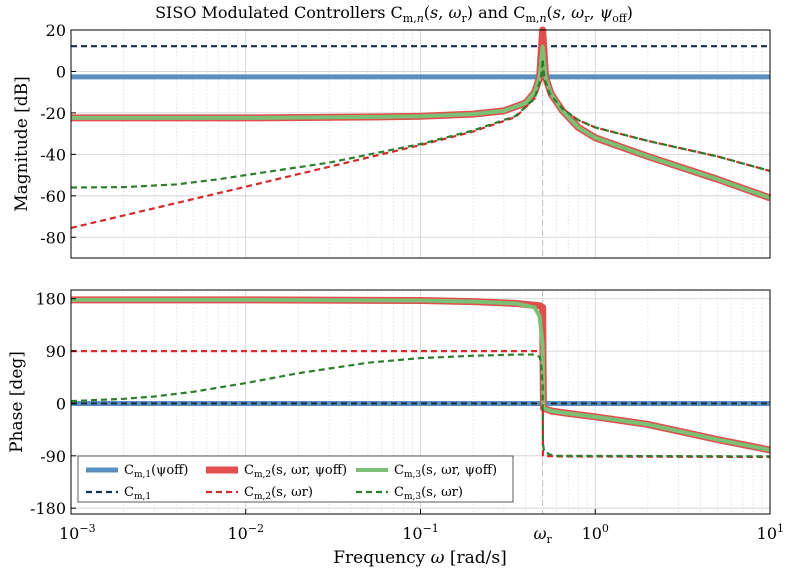  Describe the element at coordinates (295, 471) in the screenshot. I see `legend-label-cm2_psi: Cm,2(s, ωr, ψoff)` at that location.